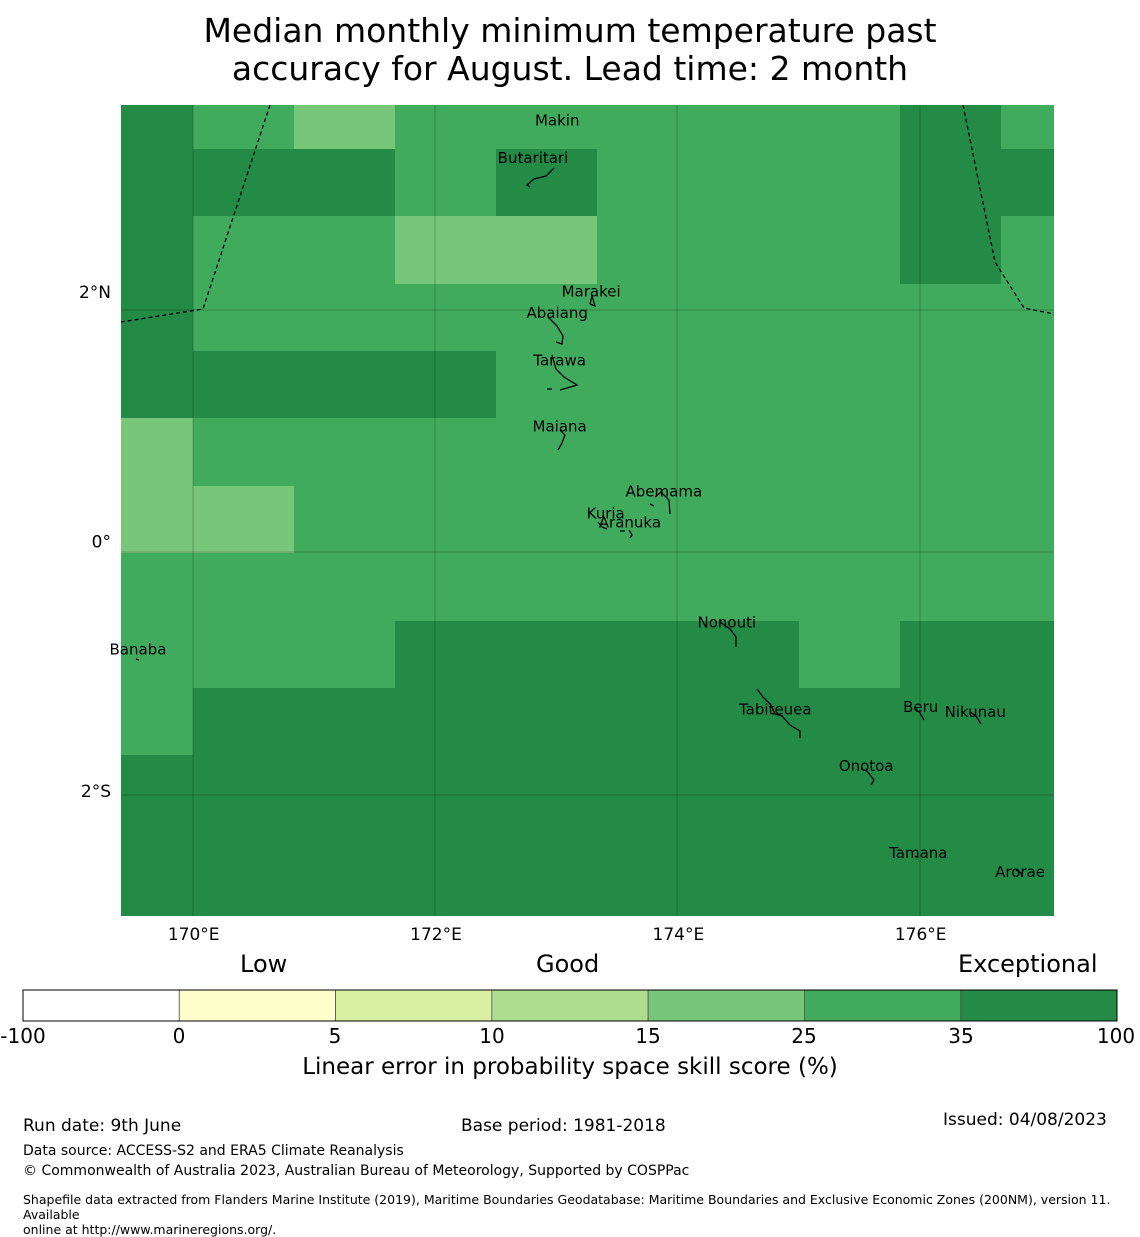 This screenshot has height=1237, width=1140. What do you see at coordinates (775, 710) in the screenshot?
I see `place-label-tabiteuea: Tabiteuea` at bounding box center [775, 710].